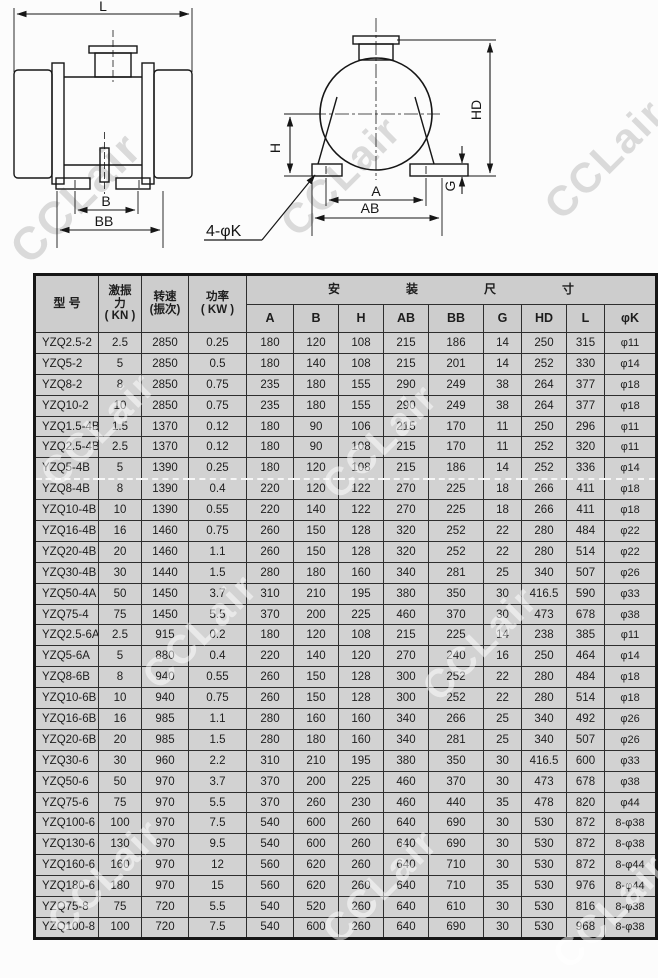 This screenshot has height=978, width=658. Describe the element at coordinates (456, 760) in the screenshot. I see `table-cell: 350` at that location.